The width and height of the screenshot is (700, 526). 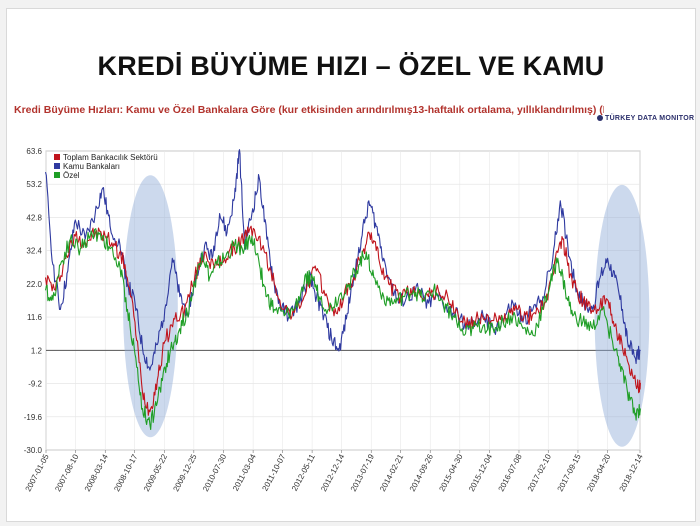 What do you see at coordinates (34, 184) in the screenshot?
I see `y-tick-label: 53.2` at bounding box center [34, 184].